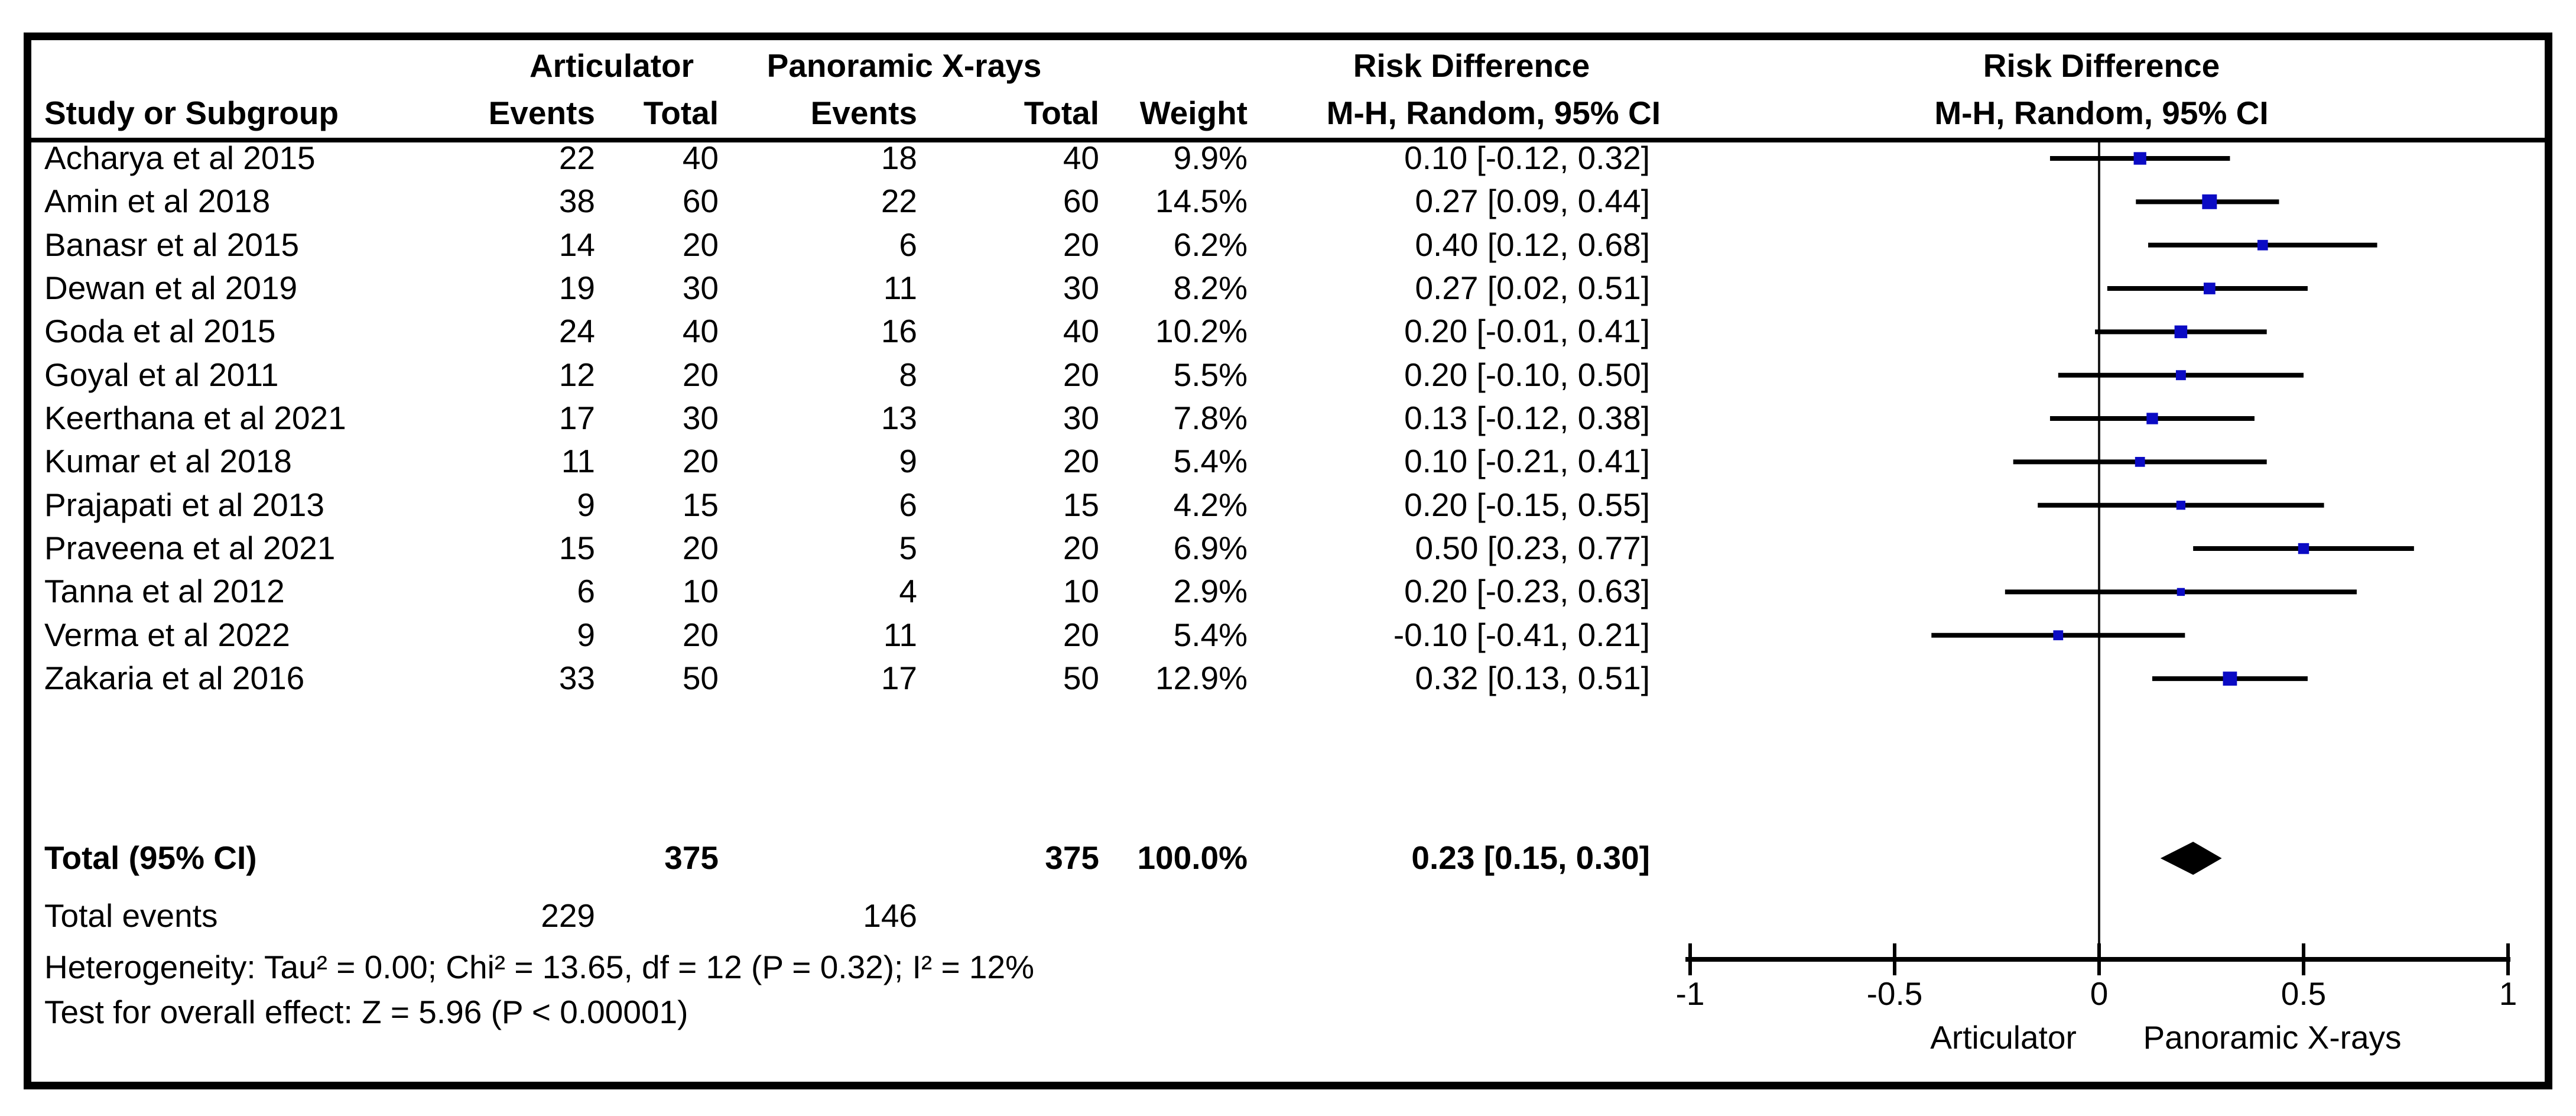 This screenshot has width=2576, height=1116. Describe the element at coordinates (1527, 591) in the screenshot. I see `risk-difference-ci-cell: 0.20 [-0.23, 0.63]` at that location.